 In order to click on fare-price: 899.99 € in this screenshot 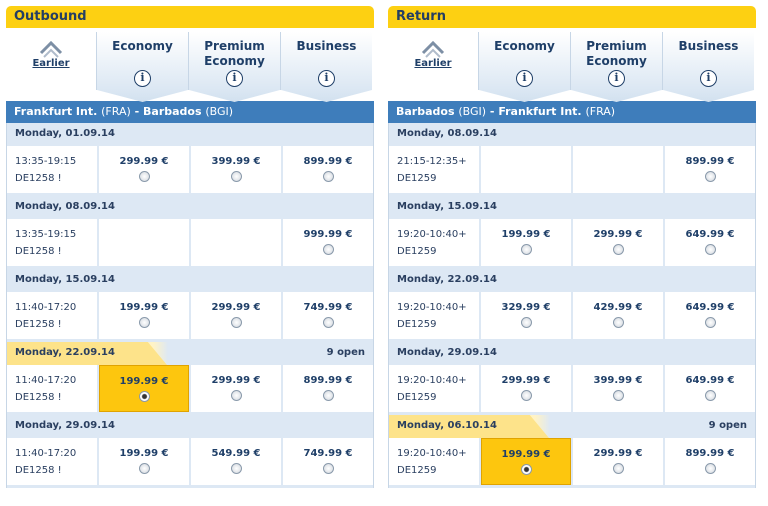, I will do `click(710, 453)`.